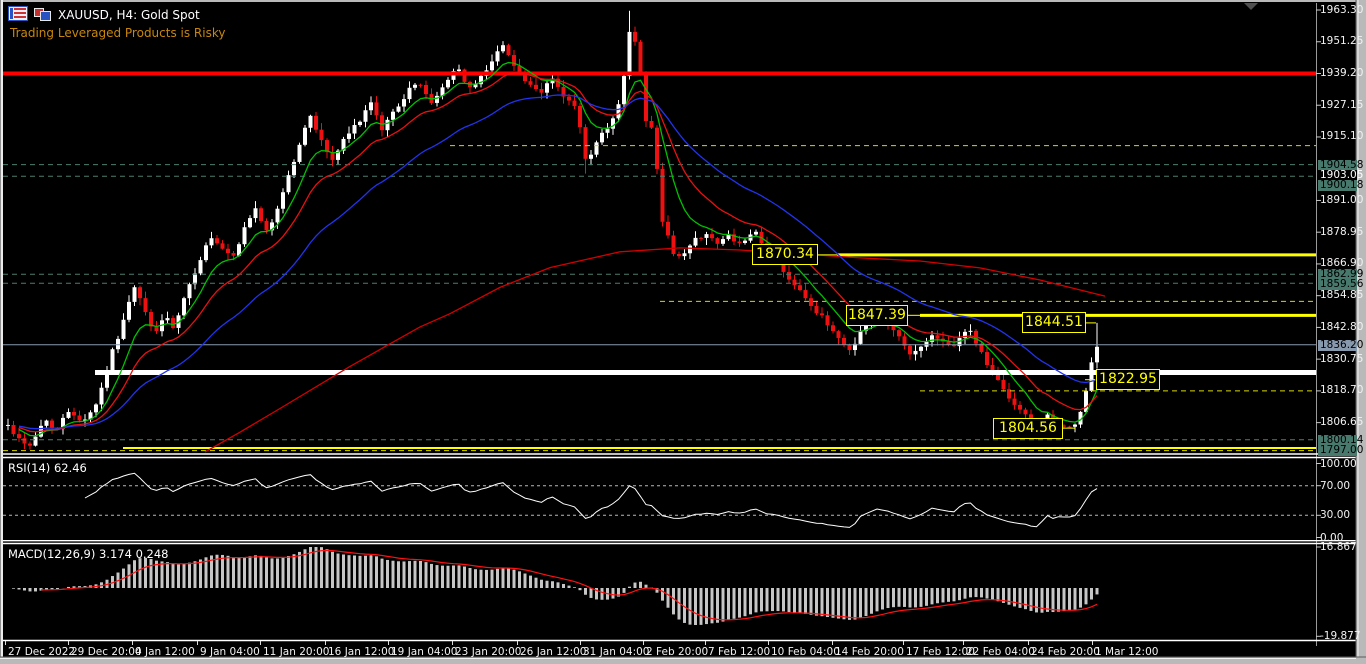  Describe the element at coordinates (1342, 390) in the screenshot. I see `price-axis-label: 1818.70` at that location.